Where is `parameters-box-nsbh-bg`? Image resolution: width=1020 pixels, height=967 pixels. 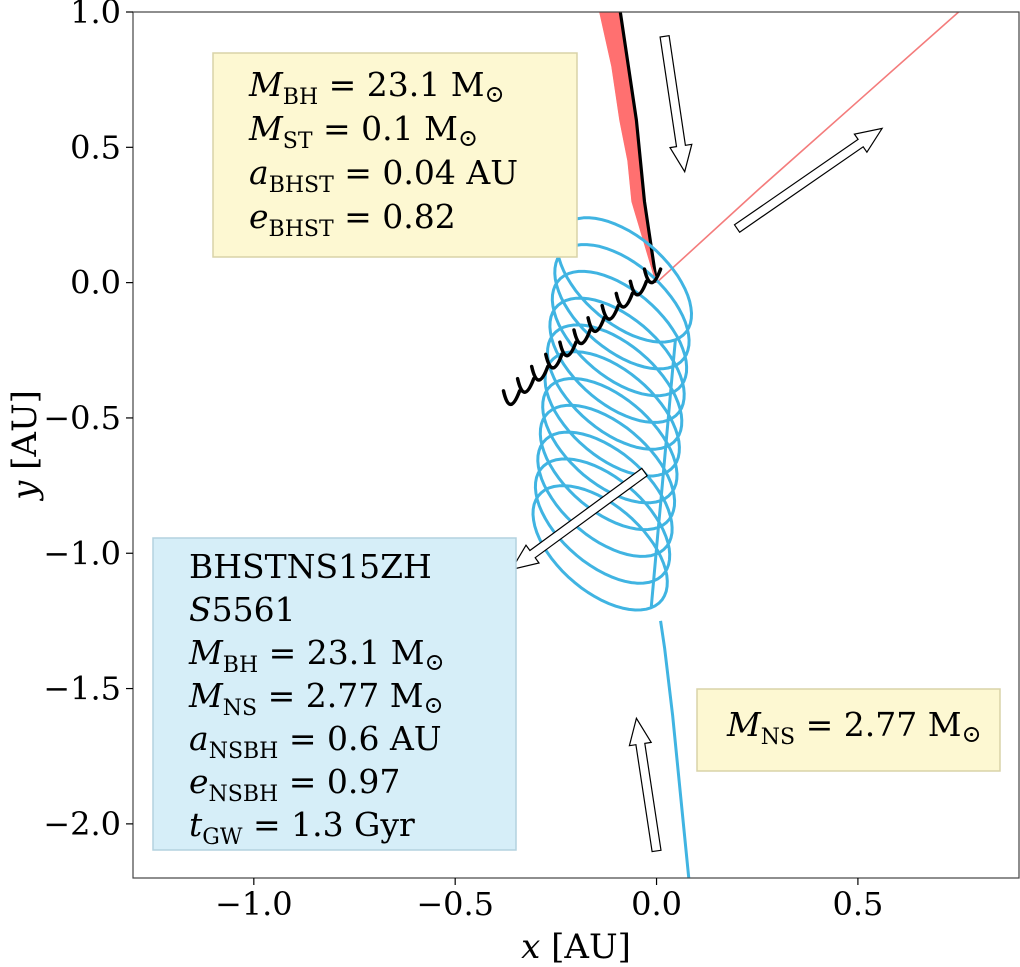
parameters-box-nsbh-bg is located at coordinates (334, 694).